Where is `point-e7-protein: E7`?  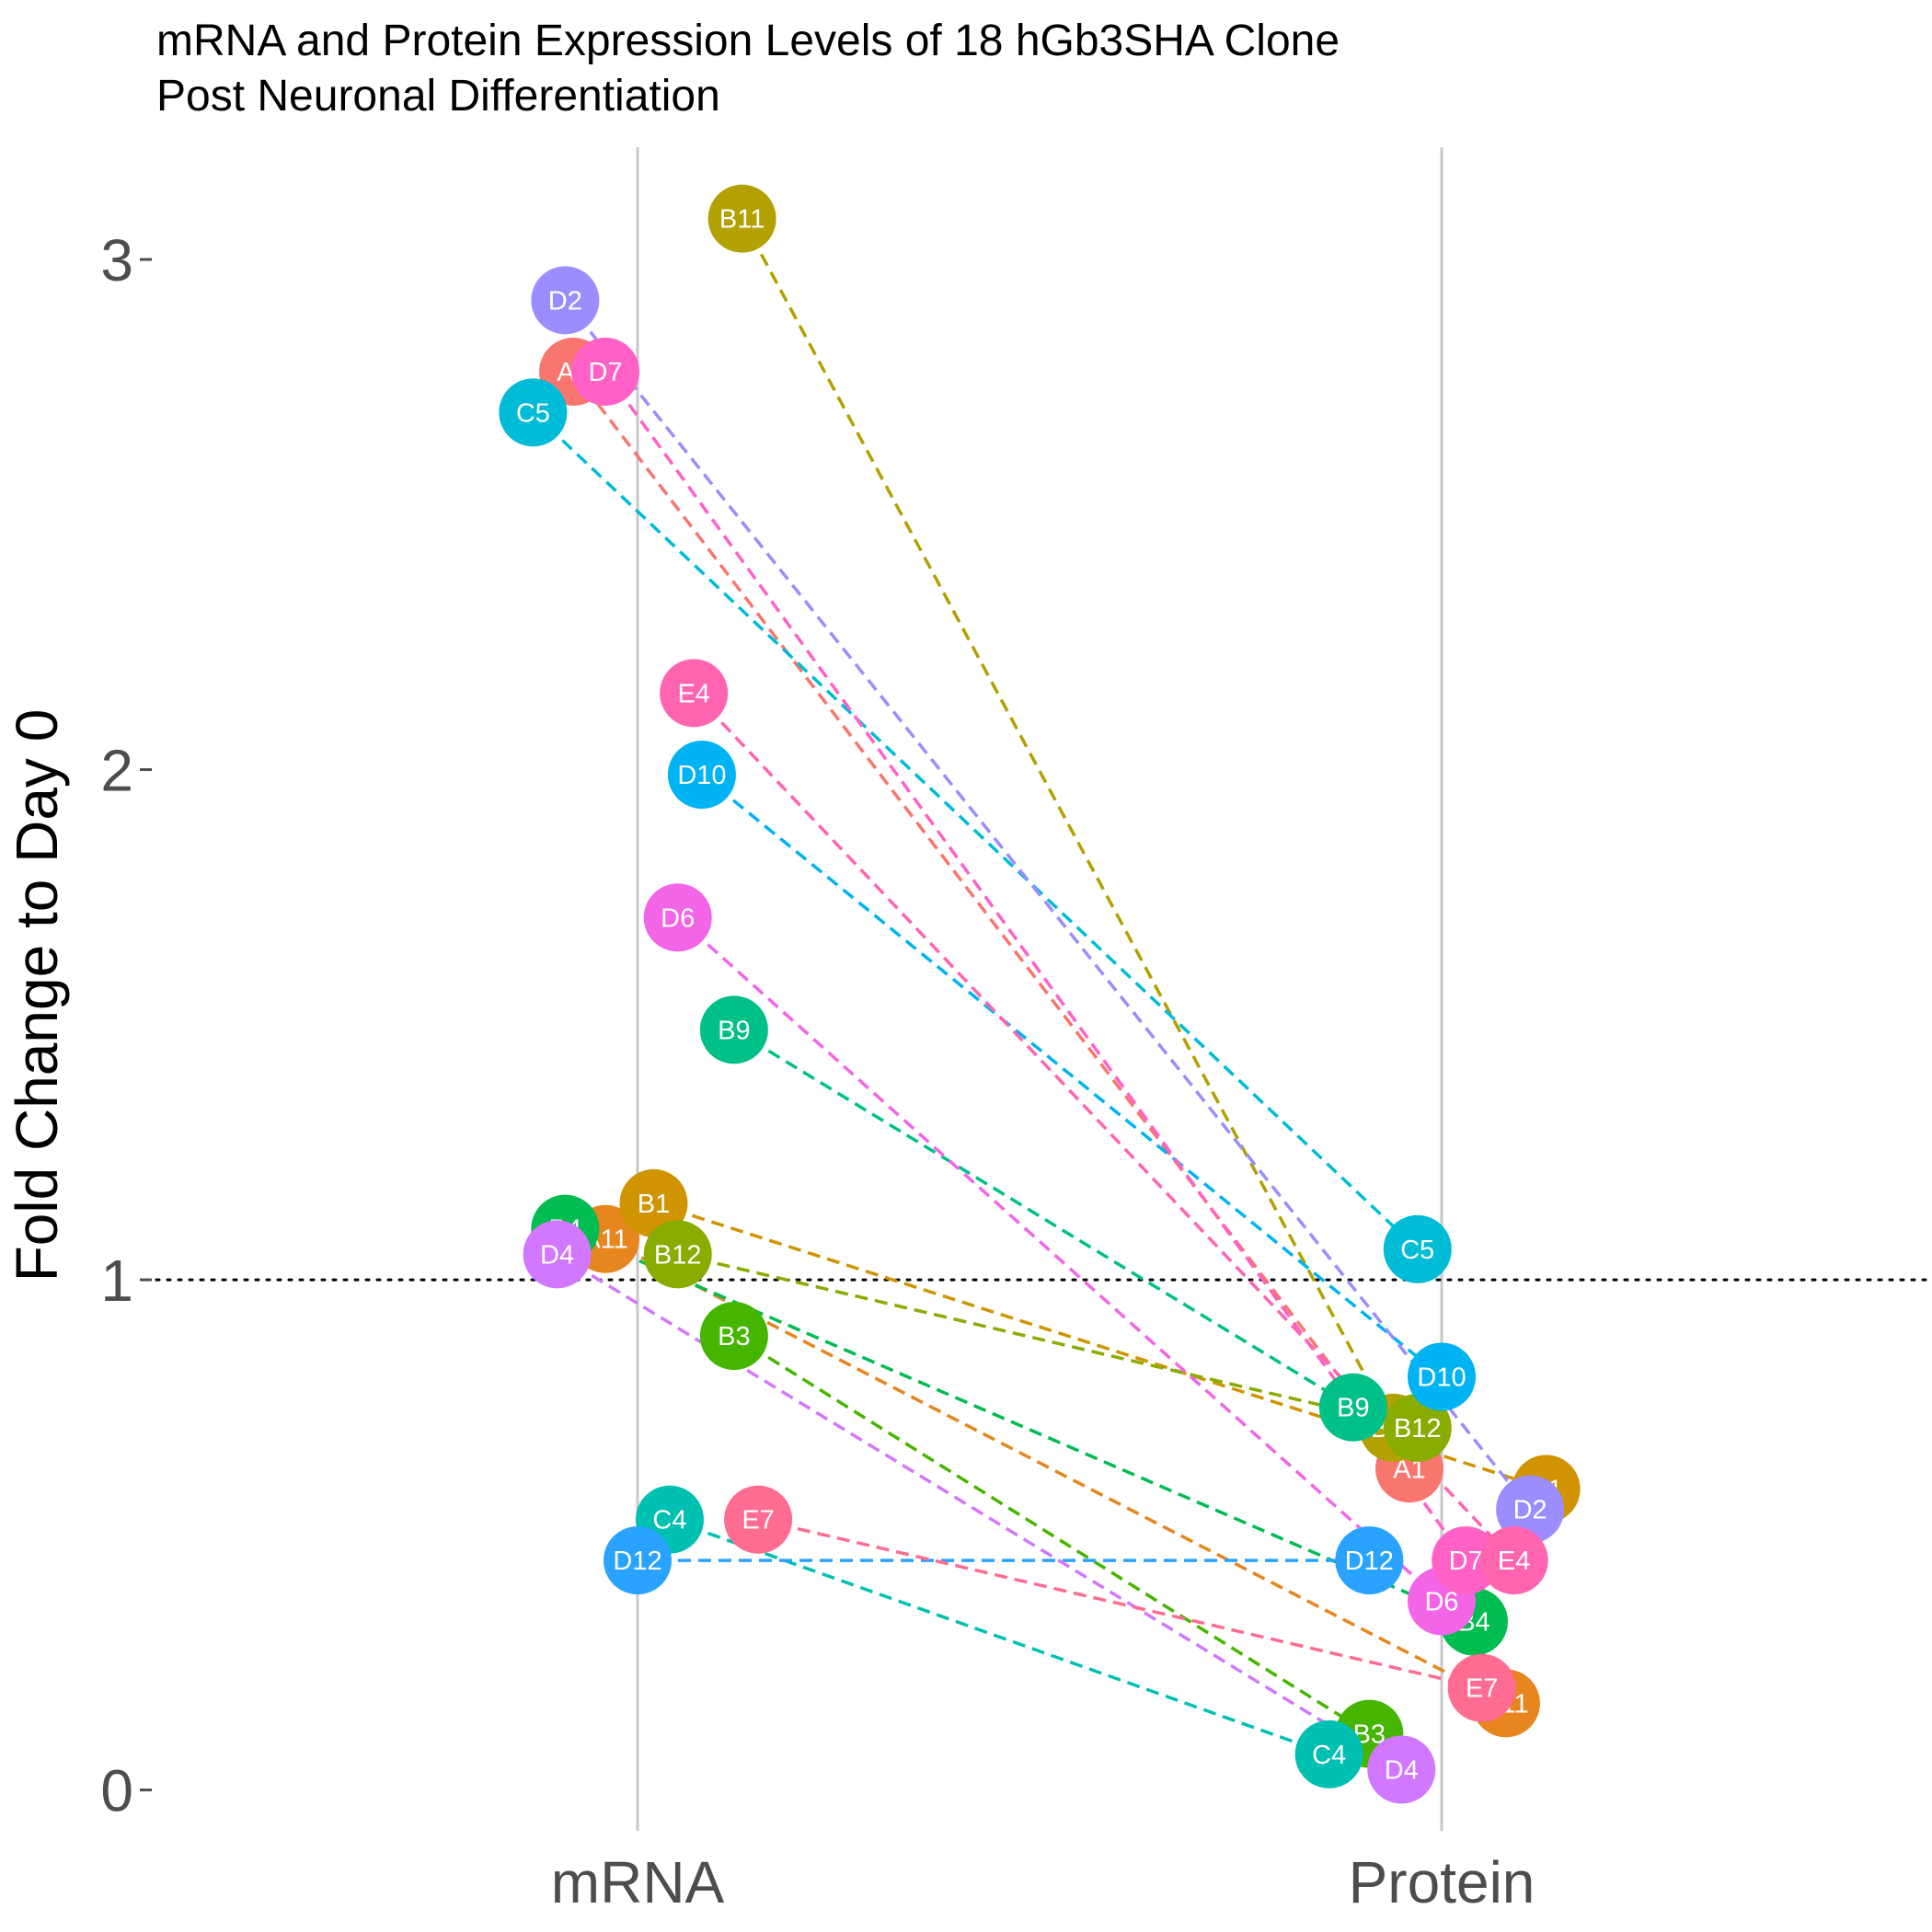
point-e7-protein: E7 is located at coordinates (1481, 1687).